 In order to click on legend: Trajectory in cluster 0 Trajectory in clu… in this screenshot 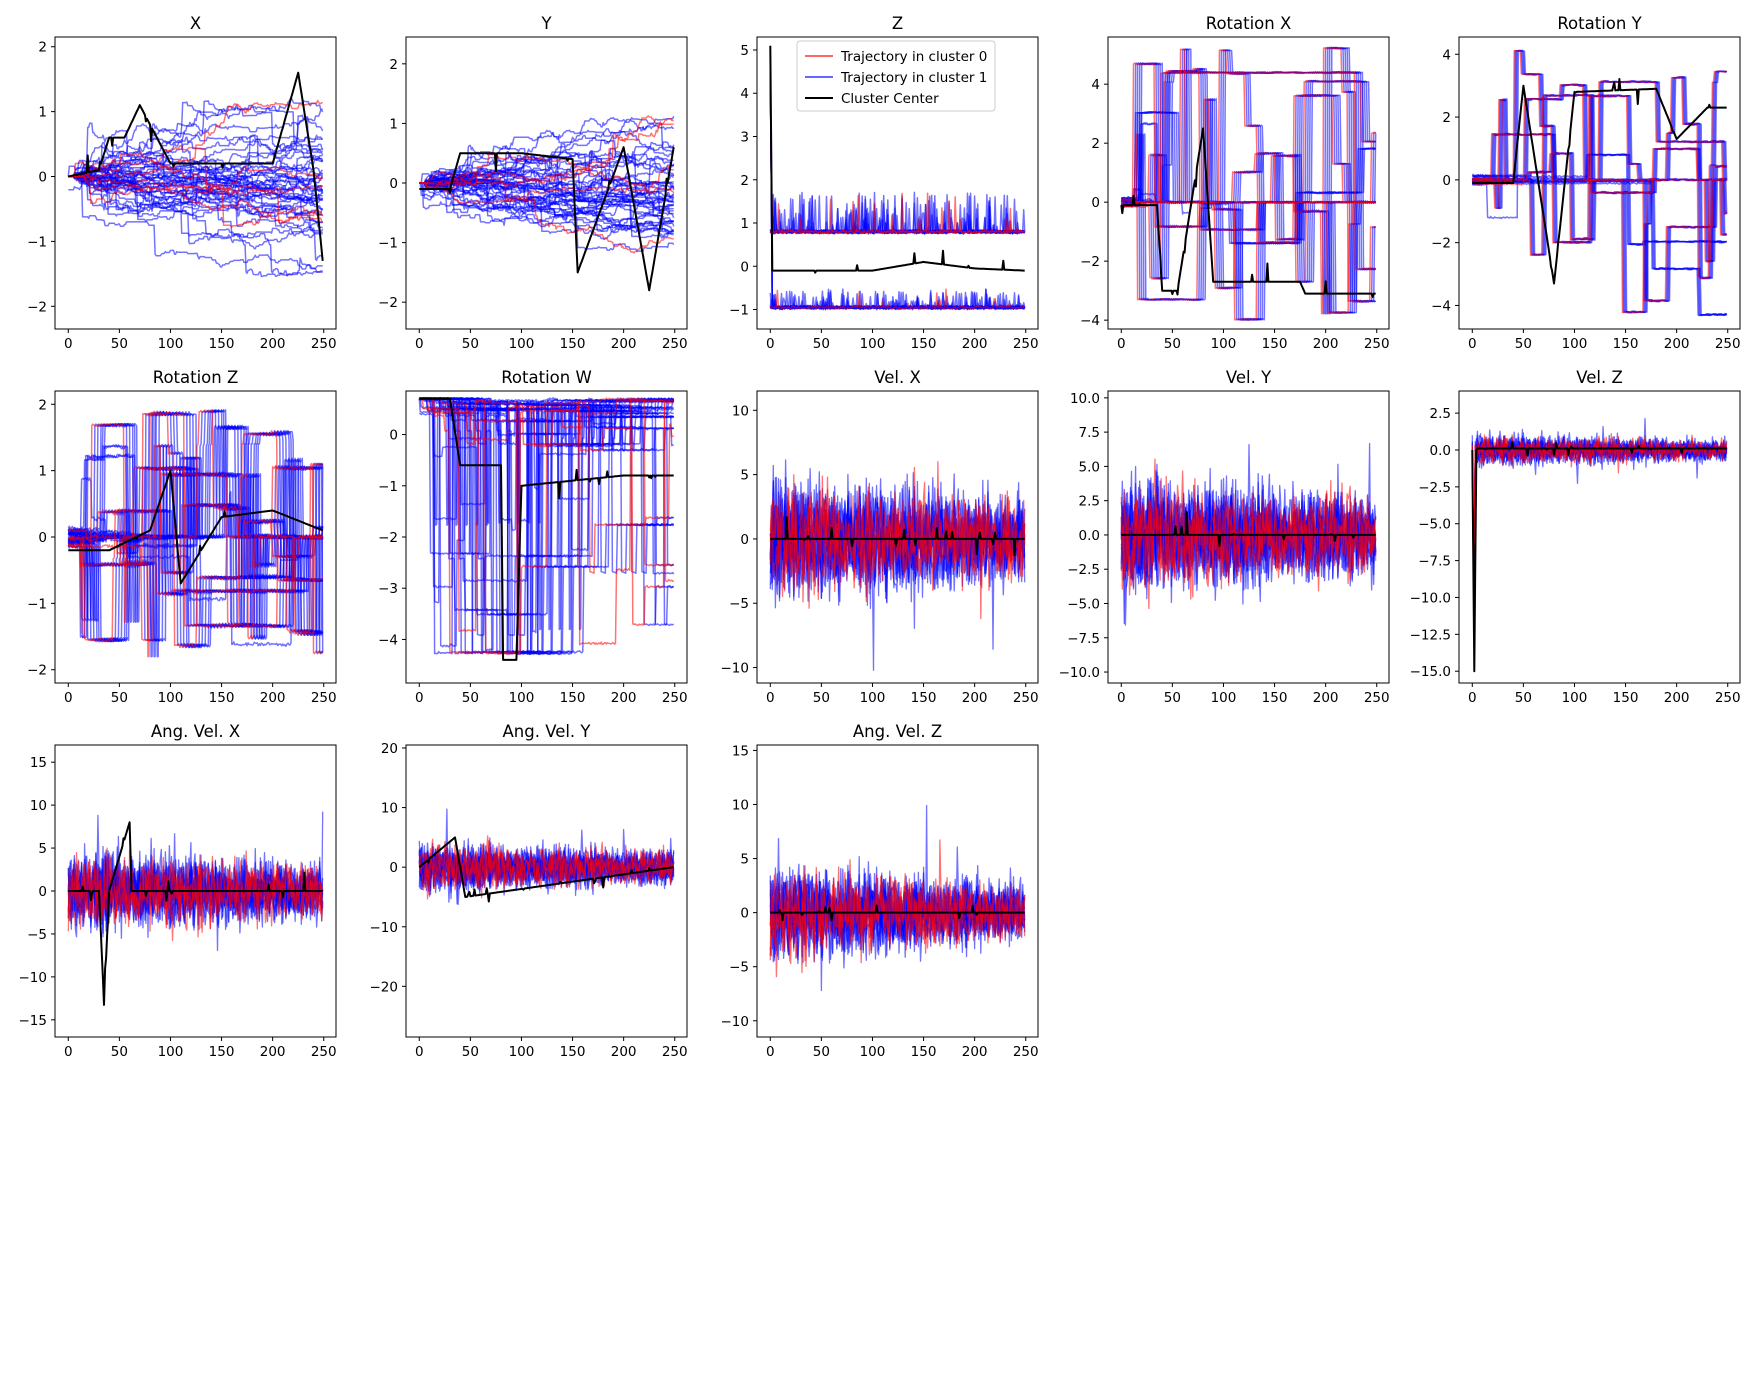, I will do `click(896, 76)`.